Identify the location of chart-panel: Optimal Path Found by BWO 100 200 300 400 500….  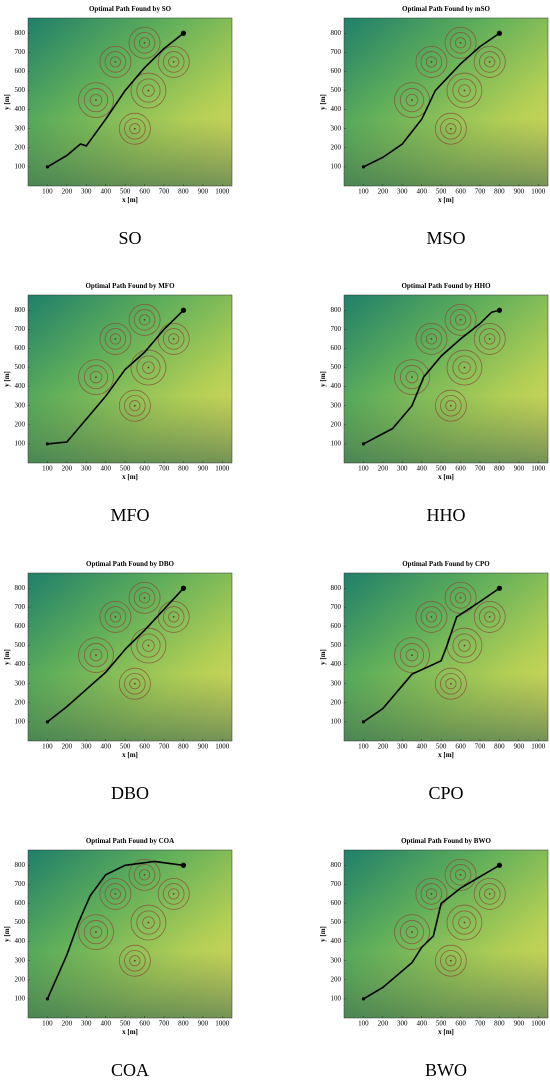
(434, 958).